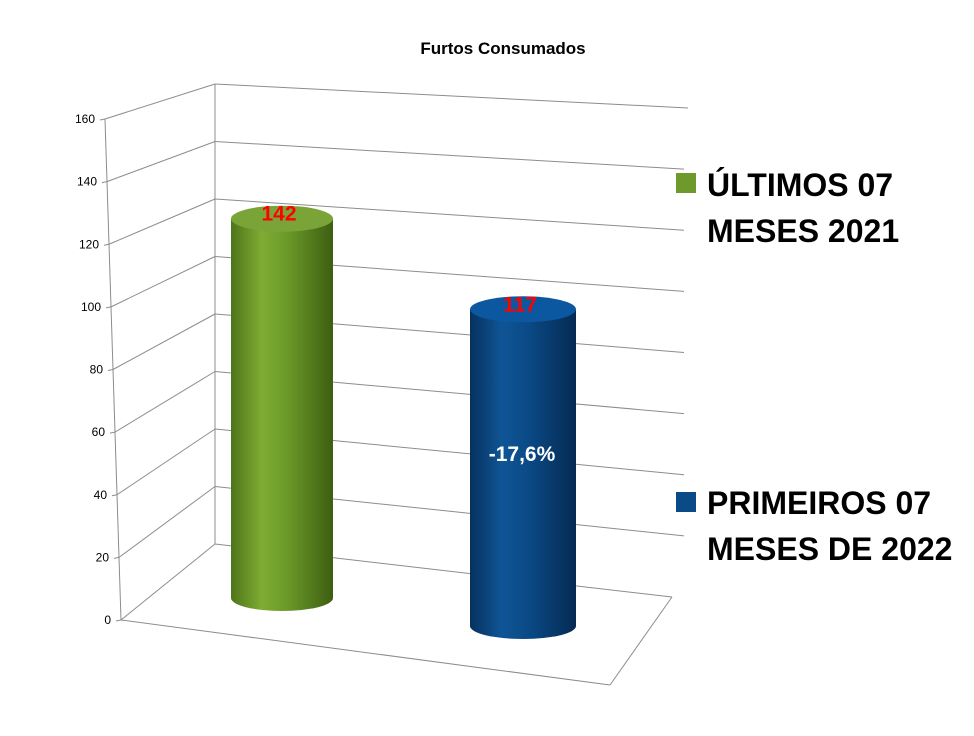 This screenshot has height=736, width=974. Describe the element at coordinates (819, 503) in the screenshot. I see `legend-label-line: PRIMEIROS 07` at that location.